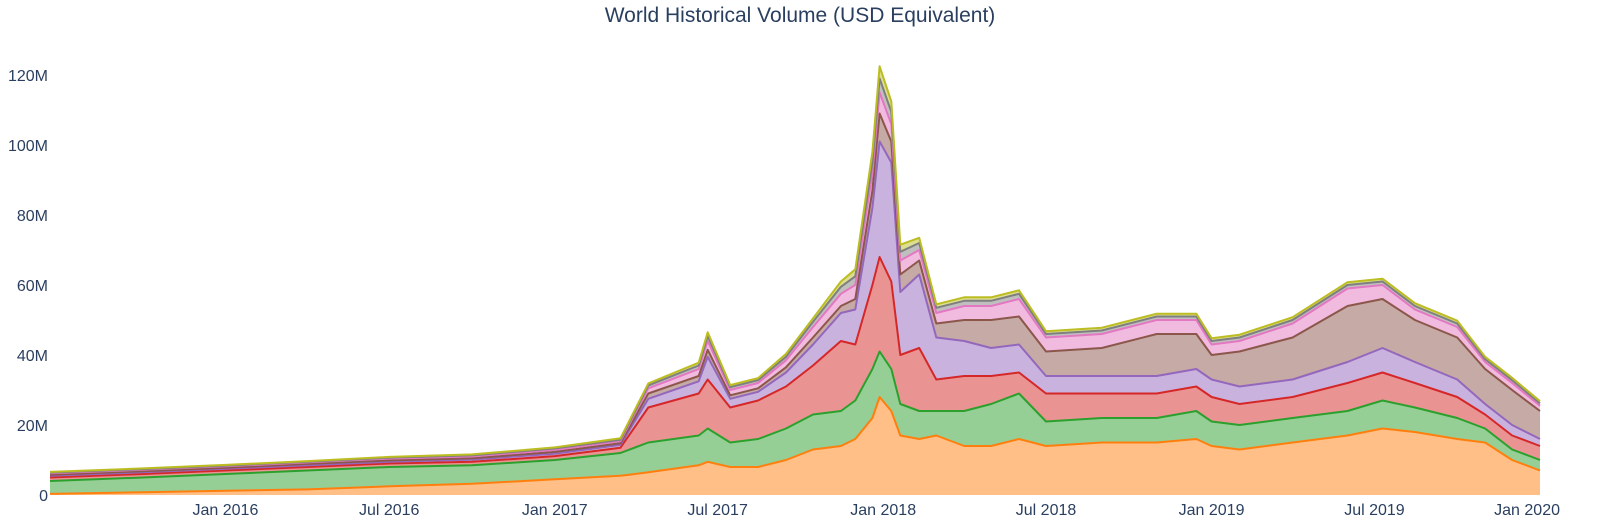 The image size is (1600, 520). Describe the element at coordinates (555, 510) in the screenshot. I see `x-tick-label: Jan 2017` at that location.